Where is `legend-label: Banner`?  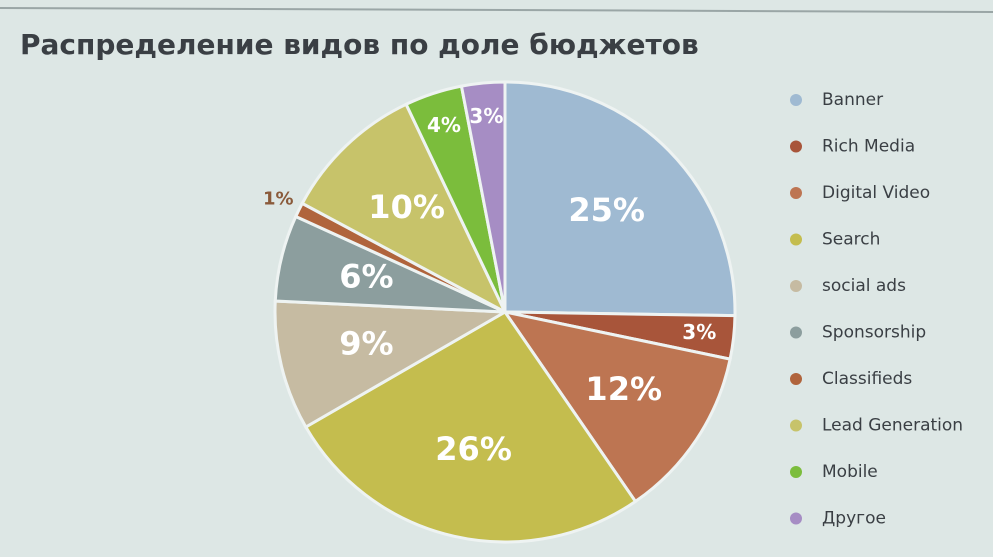 legend-label: Banner is located at coordinates (852, 100).